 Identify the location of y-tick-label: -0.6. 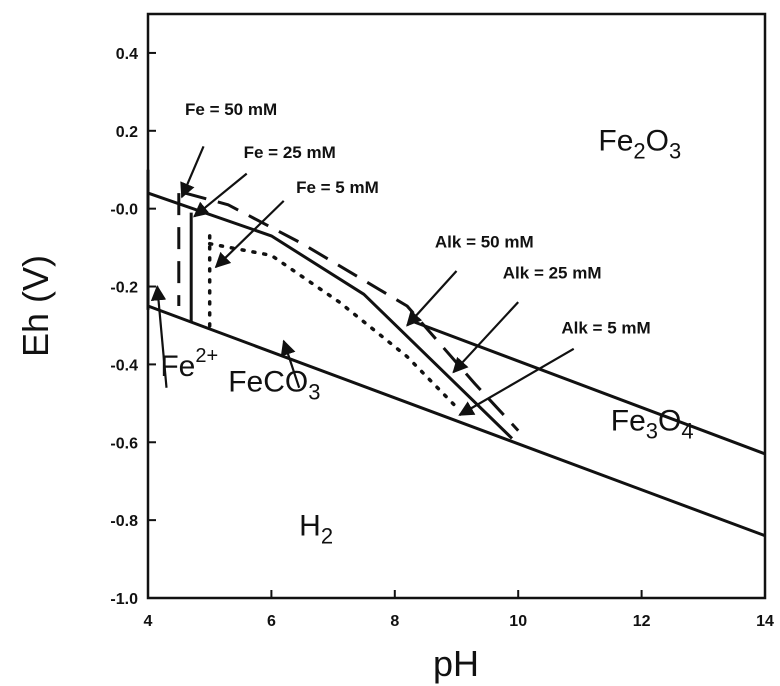
(124, 443).